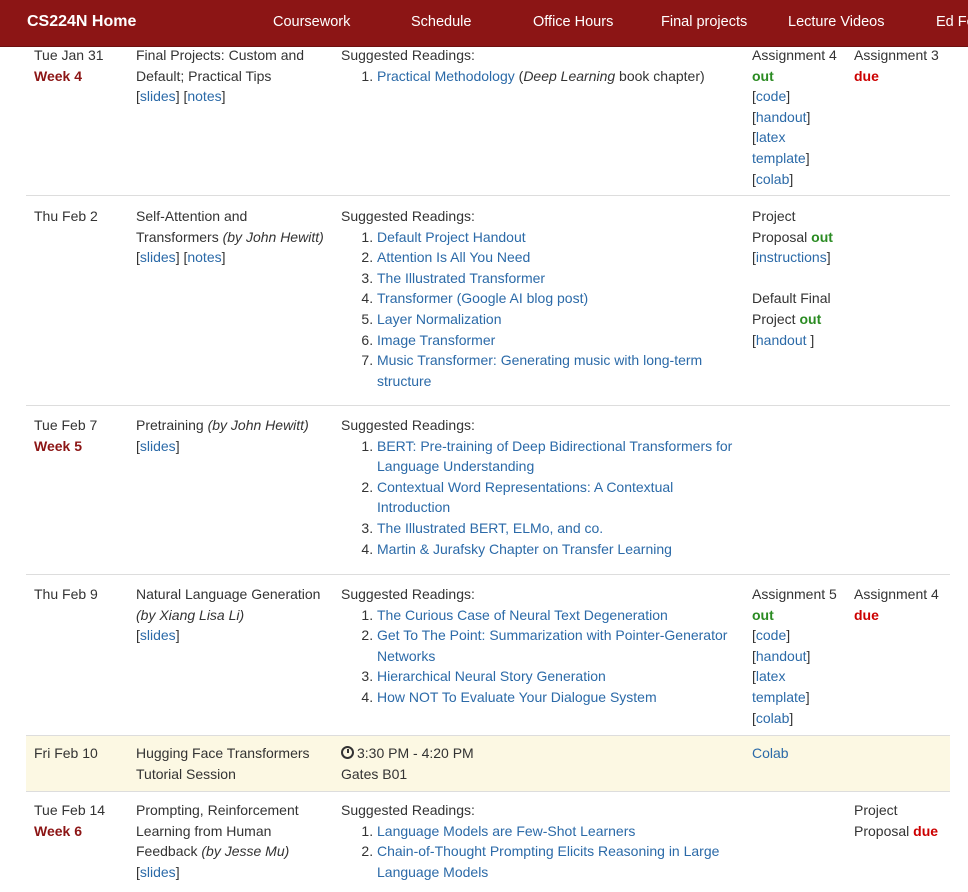  I want to click on due-title: Assignment 3, so click(896, 55).